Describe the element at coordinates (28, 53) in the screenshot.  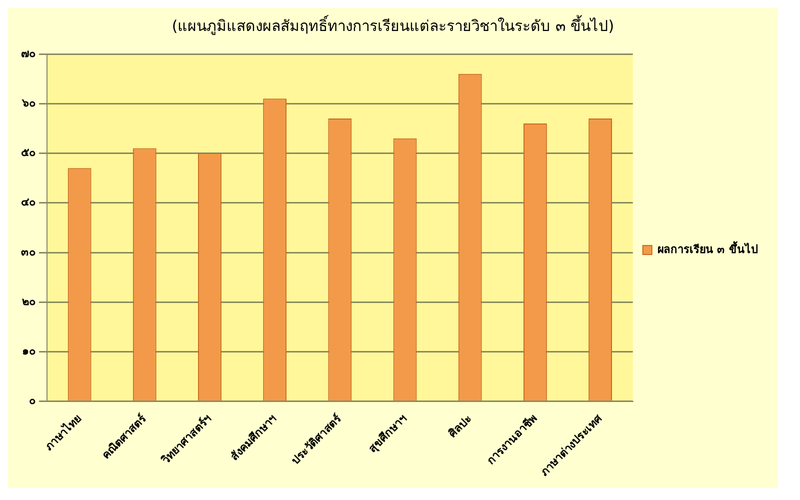
I see `y-tick-label: ๗๐` at that location.